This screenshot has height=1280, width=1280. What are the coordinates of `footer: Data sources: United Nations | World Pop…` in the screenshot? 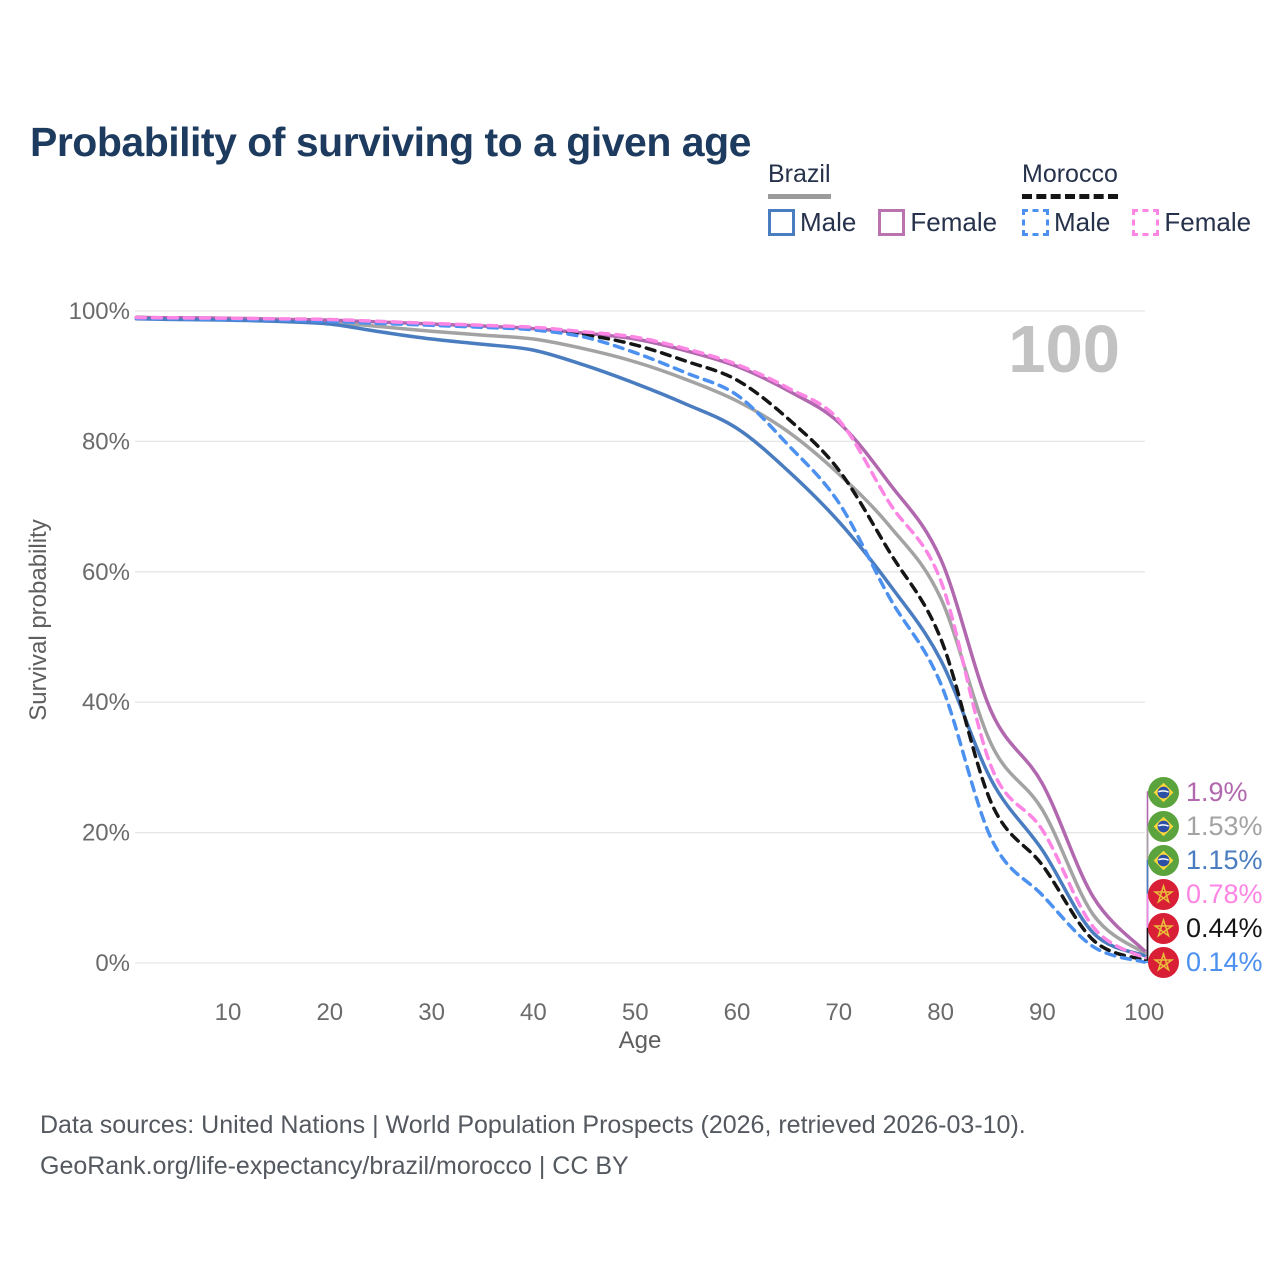 It's located at (533, 1146).